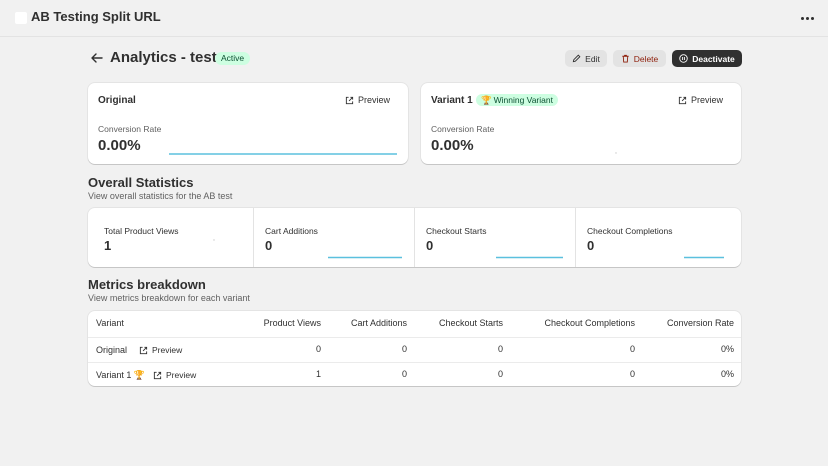 This screenshot has width=828, height=466. I want to click on delete-button-label: Delete, so click(646, 58).